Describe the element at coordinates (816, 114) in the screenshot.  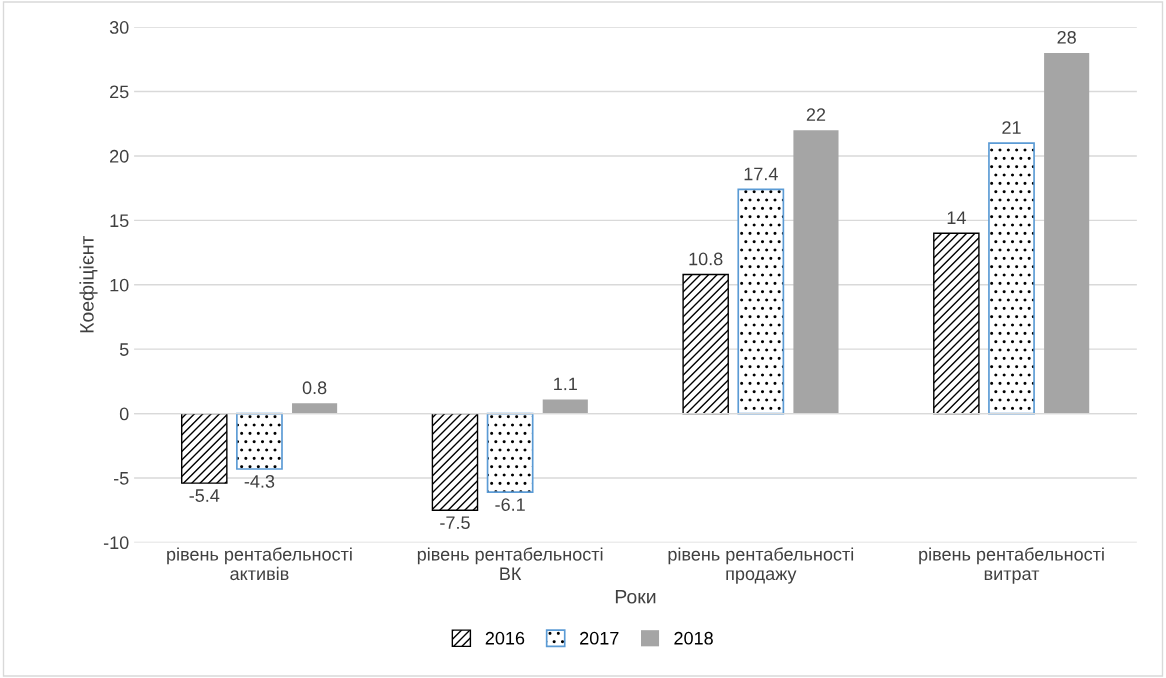
I see `data-label: 22` at that location.